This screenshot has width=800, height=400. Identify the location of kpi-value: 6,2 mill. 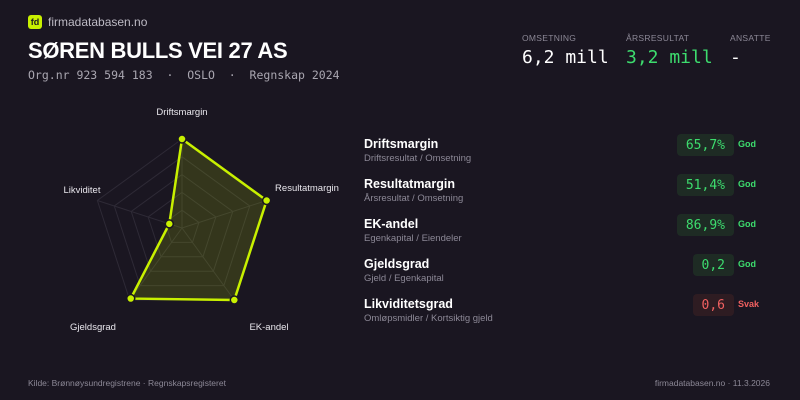
(565, 57).